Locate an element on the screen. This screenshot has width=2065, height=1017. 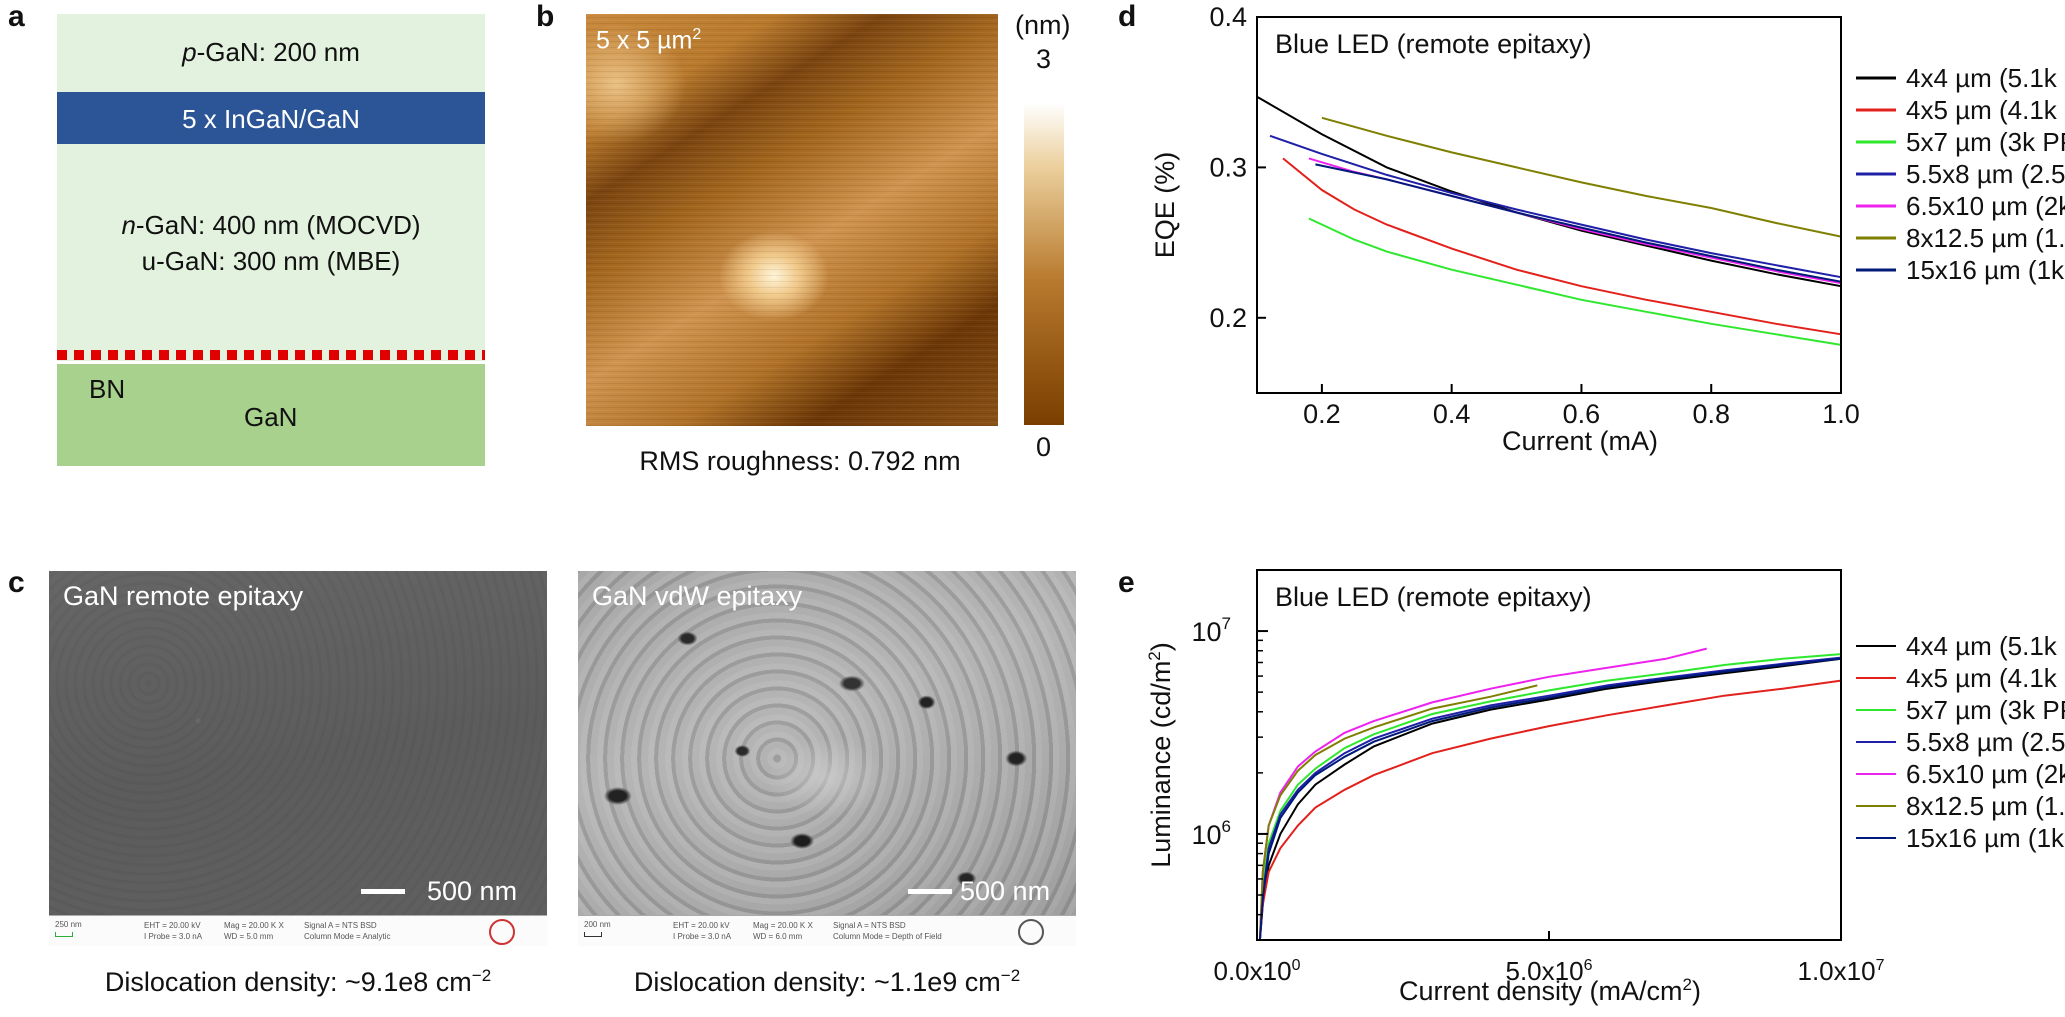
eqe-x-tick-label: 0.6 is located at coordinates (1582, 414).